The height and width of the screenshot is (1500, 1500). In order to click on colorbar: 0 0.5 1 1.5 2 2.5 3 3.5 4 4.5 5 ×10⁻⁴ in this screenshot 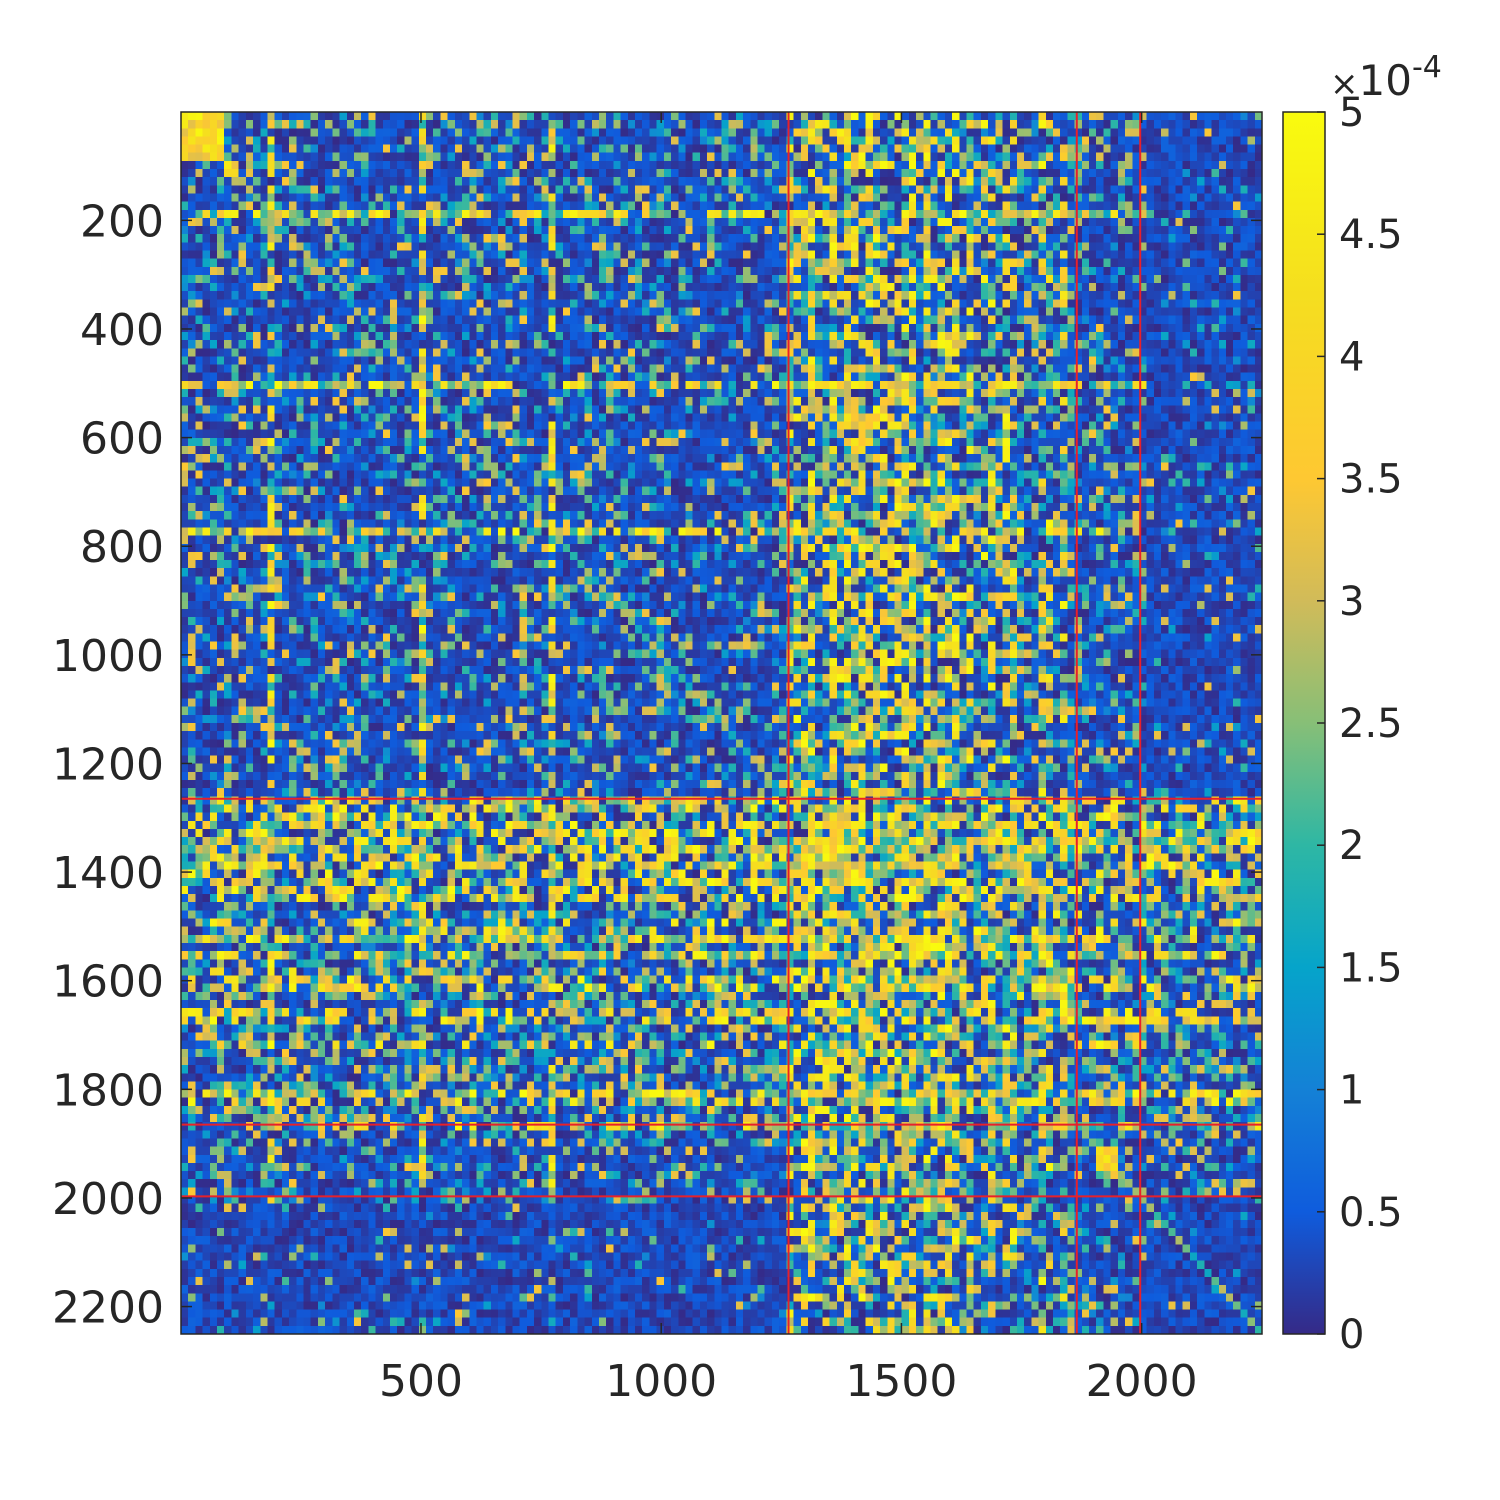, I will do `click(1362, 704)`.